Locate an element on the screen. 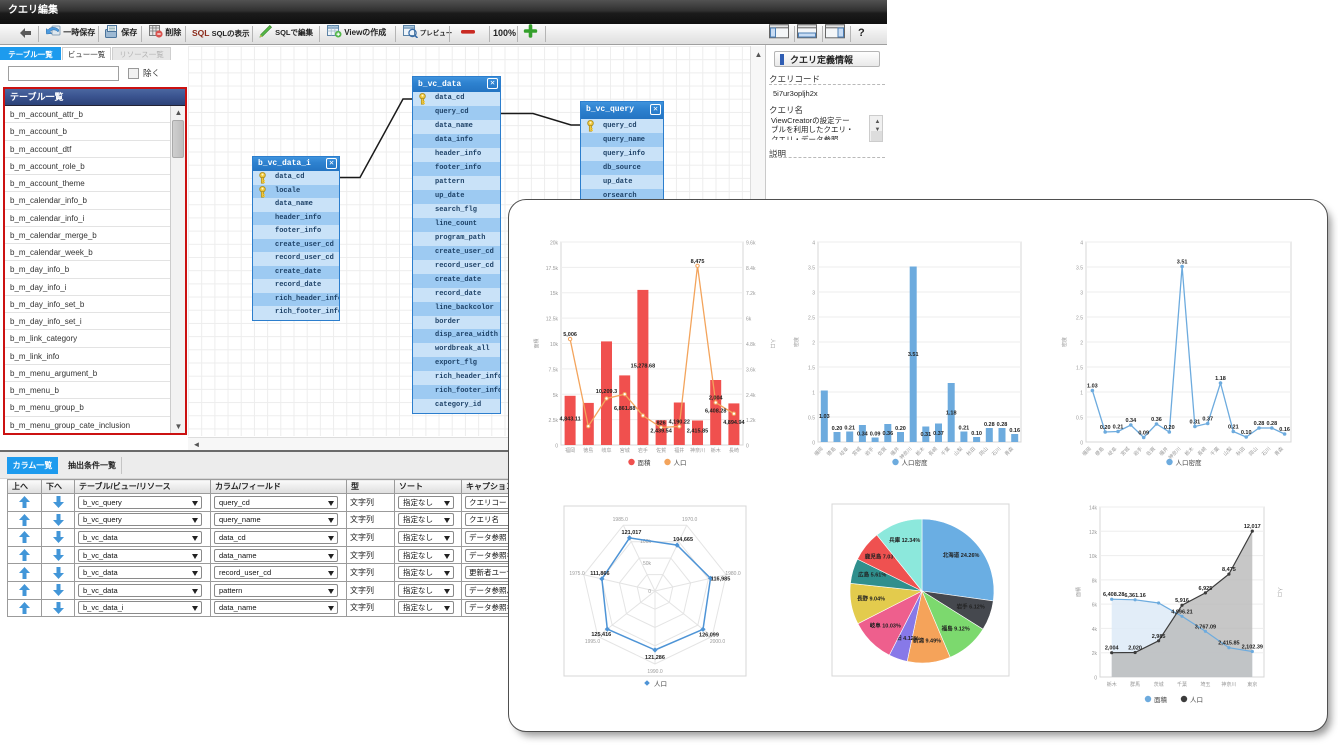 Image resolution: width=1338 pixels, height=745 pixels. svg-text: 20k is located at coordinates (554, 244).